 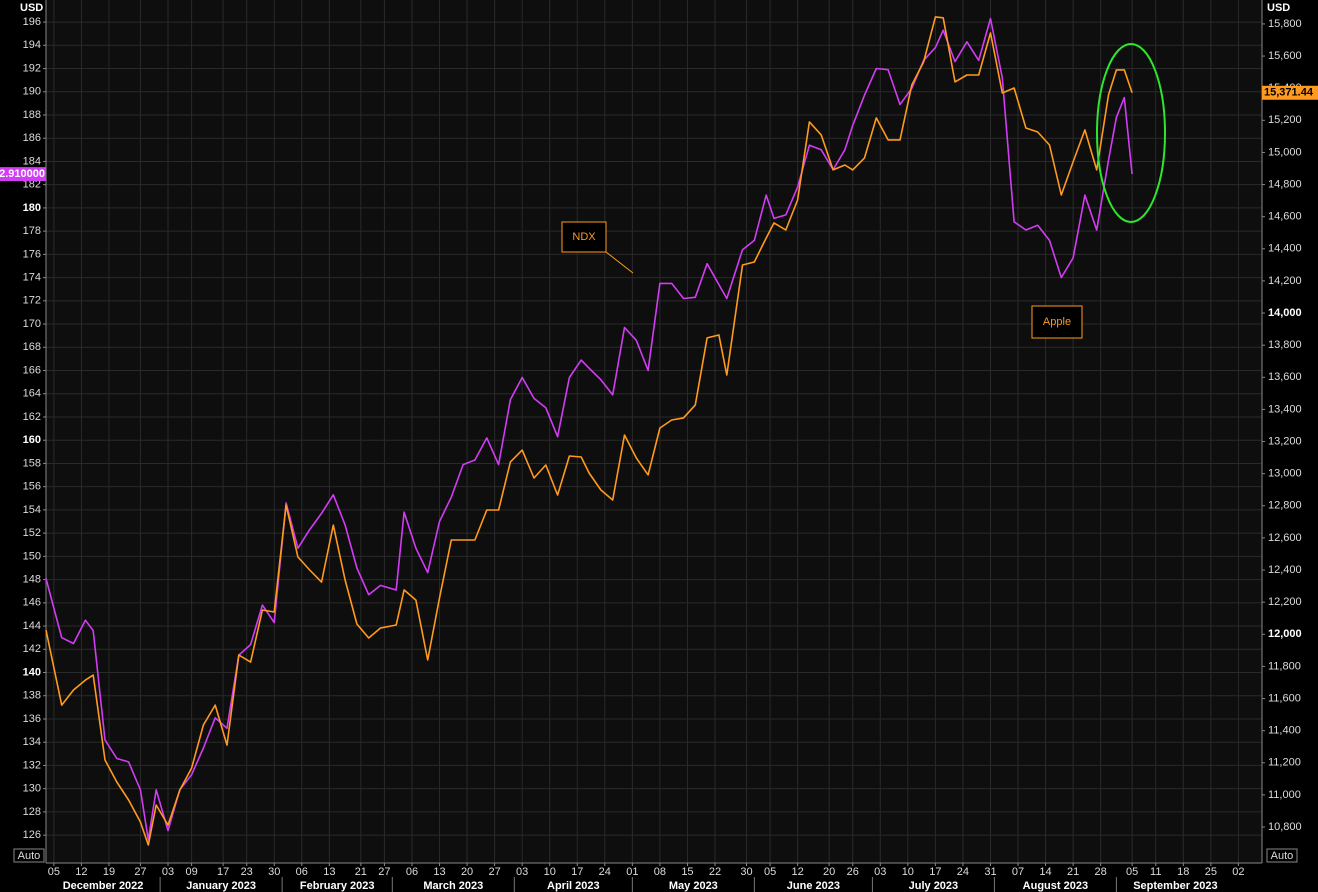 What do you see at coordinates (1285, 313) in the screenshot?
I see `y2-tick-label: 14,000` at bounding box center [1285, 313].